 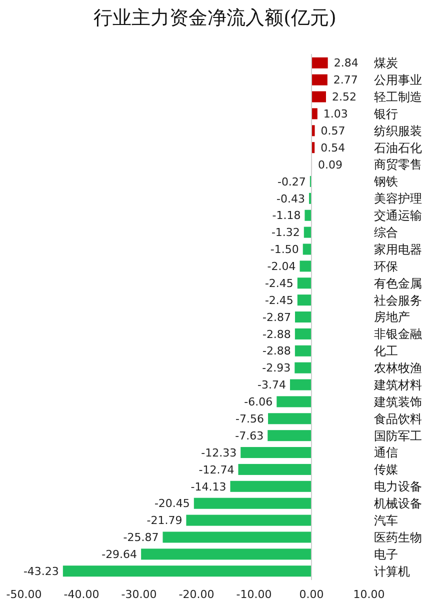 I want to click on y-tick-label: 银行, so click(x=385, y=113).